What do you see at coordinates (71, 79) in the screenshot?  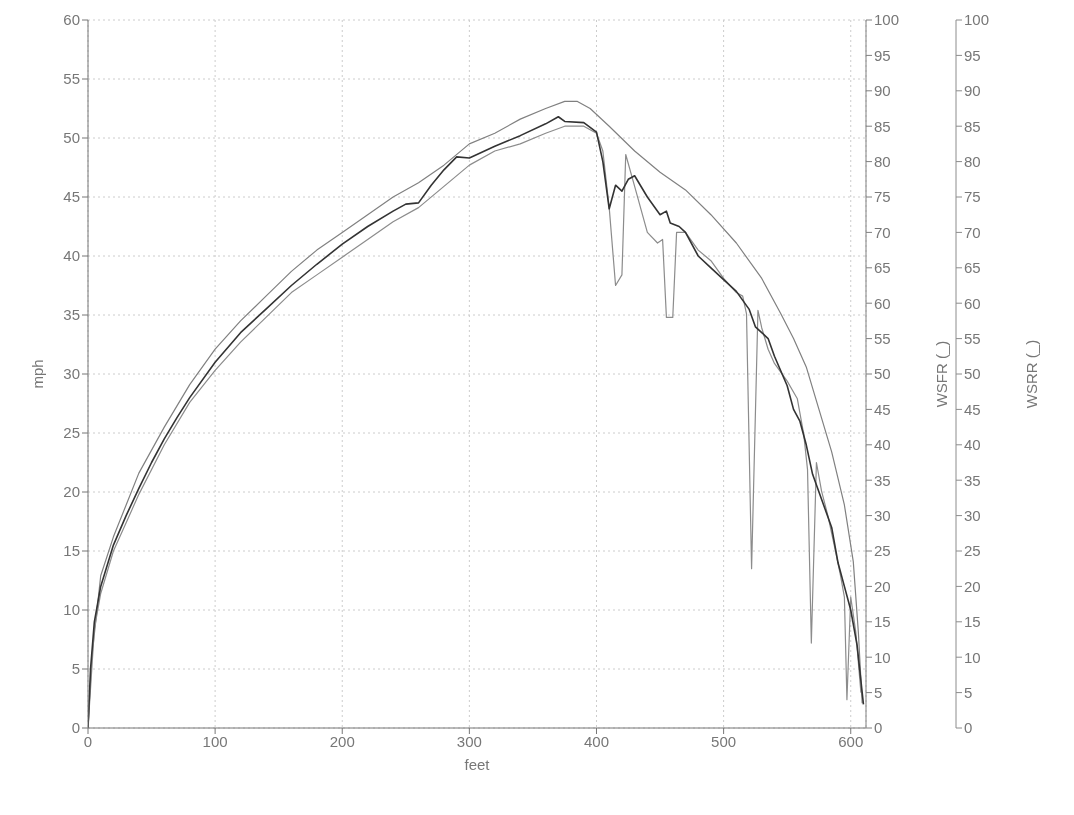 I see `y-tick-label: 55` at bounding box center [71, 79].